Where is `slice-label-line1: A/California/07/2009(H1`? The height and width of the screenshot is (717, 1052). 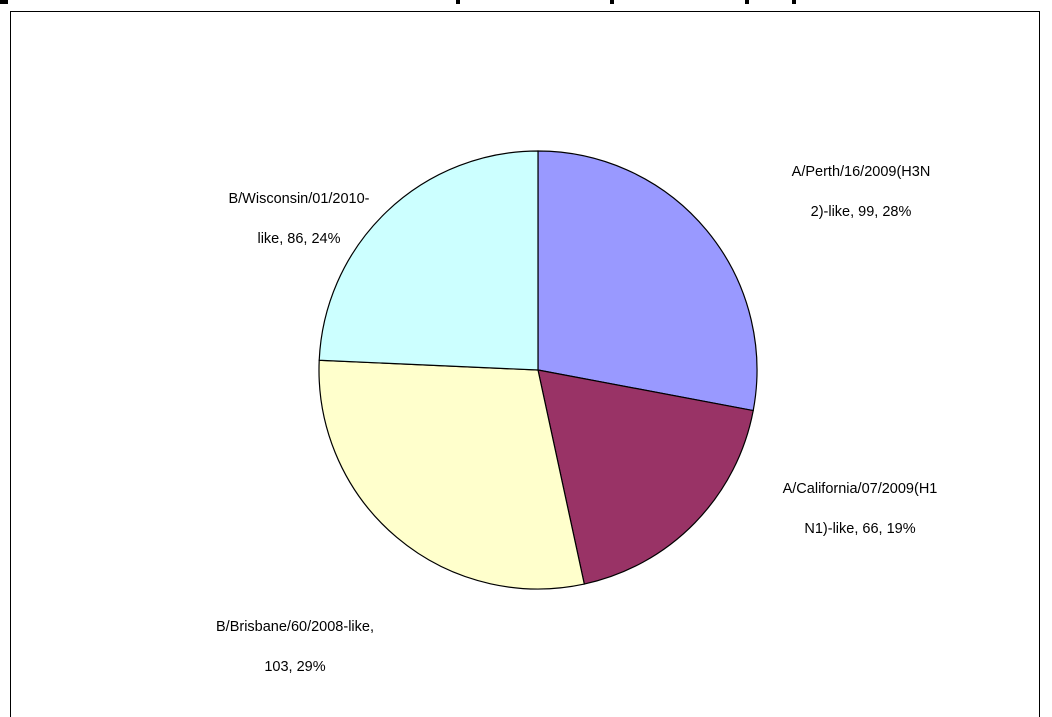 slice-label-line1: A/California/07/2009(H1 is located at coordinates (860, 489).